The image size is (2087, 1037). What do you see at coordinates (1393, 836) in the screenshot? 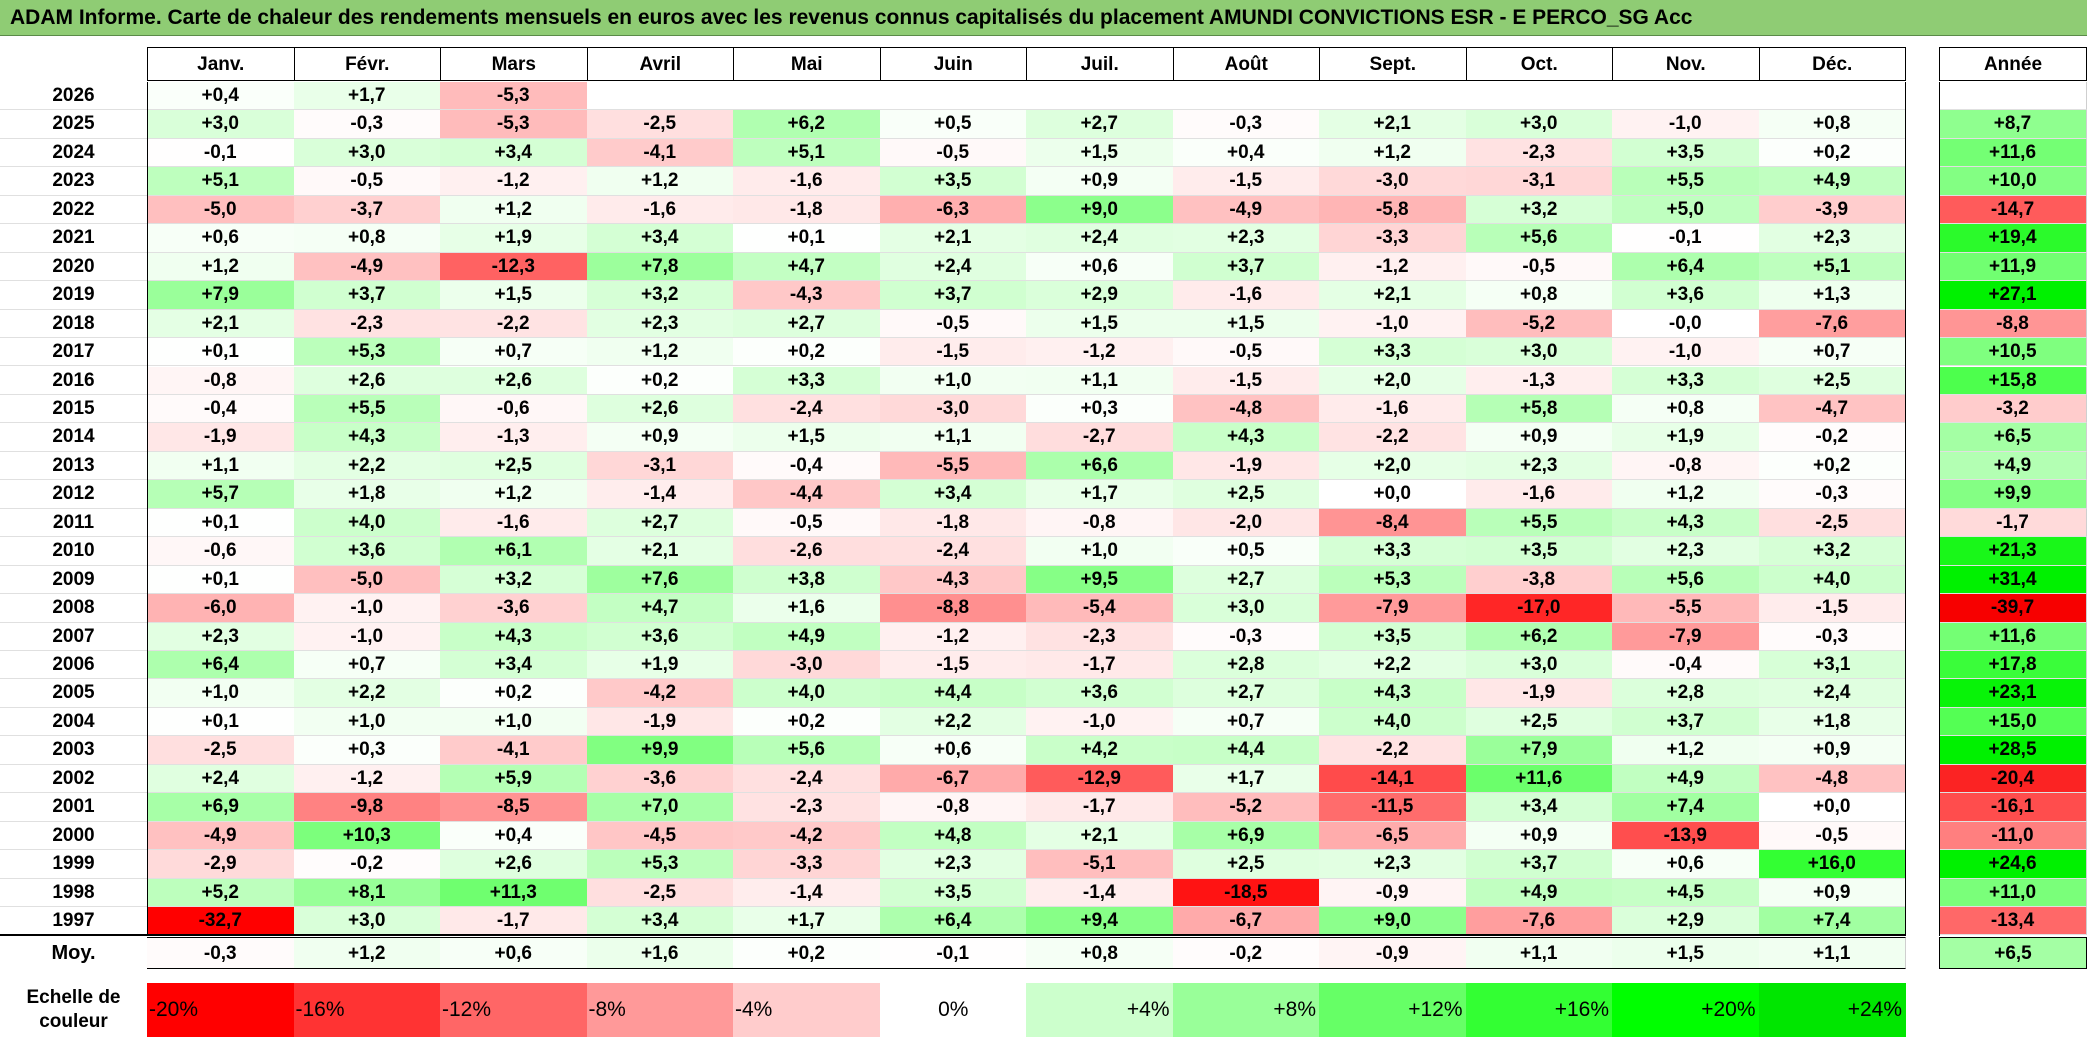
I see `heatmap-cell: -6,5` at bounding box center [1393, 836].